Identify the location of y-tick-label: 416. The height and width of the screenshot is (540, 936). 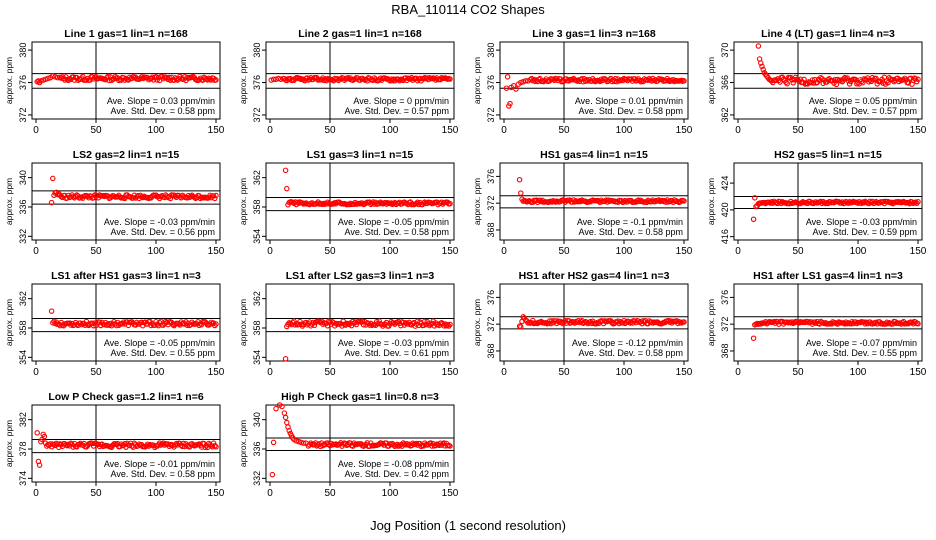
(725, 236).